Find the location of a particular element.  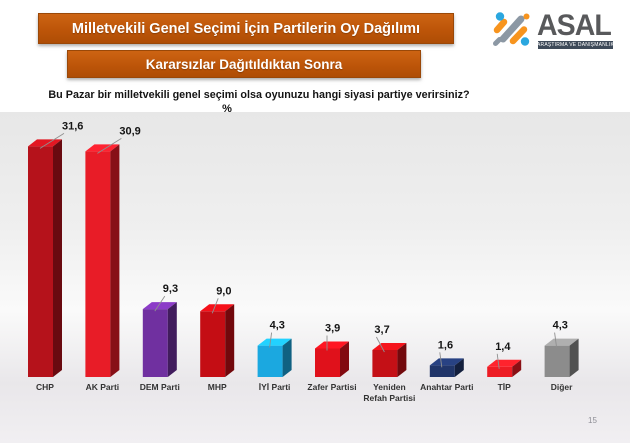

subtitle-banner-text: Kararsızlar Dağıtıldıktan Sonra is located at coordinates (244, 64).